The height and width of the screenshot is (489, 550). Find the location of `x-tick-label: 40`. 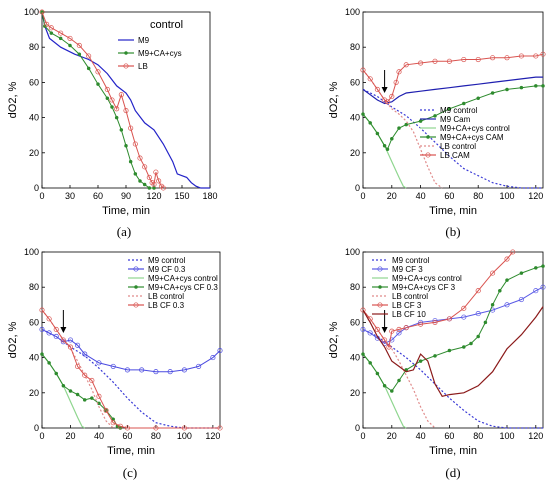

x-tick-label: 40 is located at coordinates (99, 436).